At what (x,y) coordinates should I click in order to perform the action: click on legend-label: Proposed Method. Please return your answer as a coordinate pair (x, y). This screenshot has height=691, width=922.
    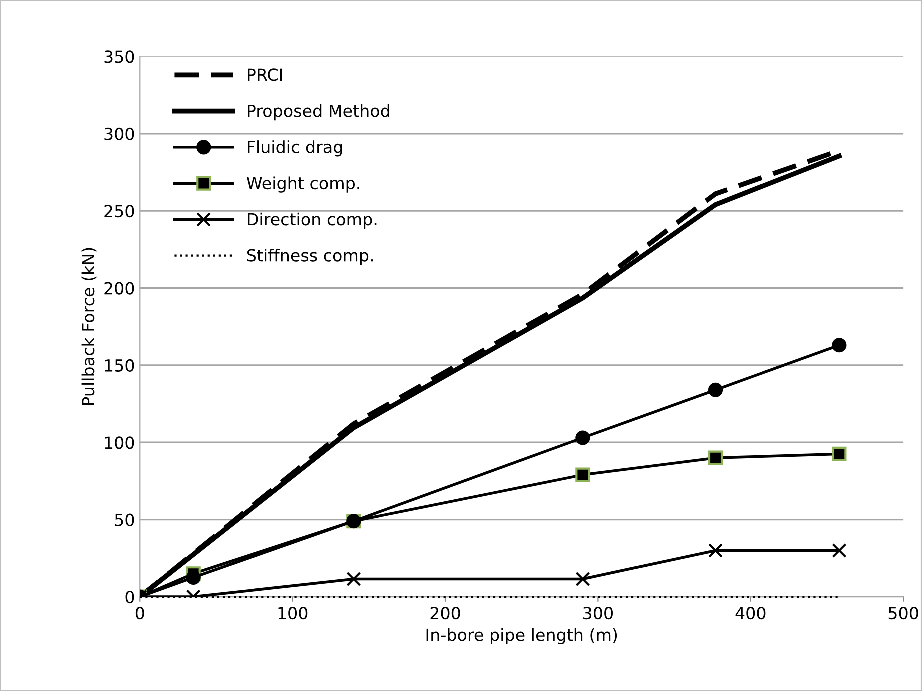
    Looking at the image, I should click on (319, 112).